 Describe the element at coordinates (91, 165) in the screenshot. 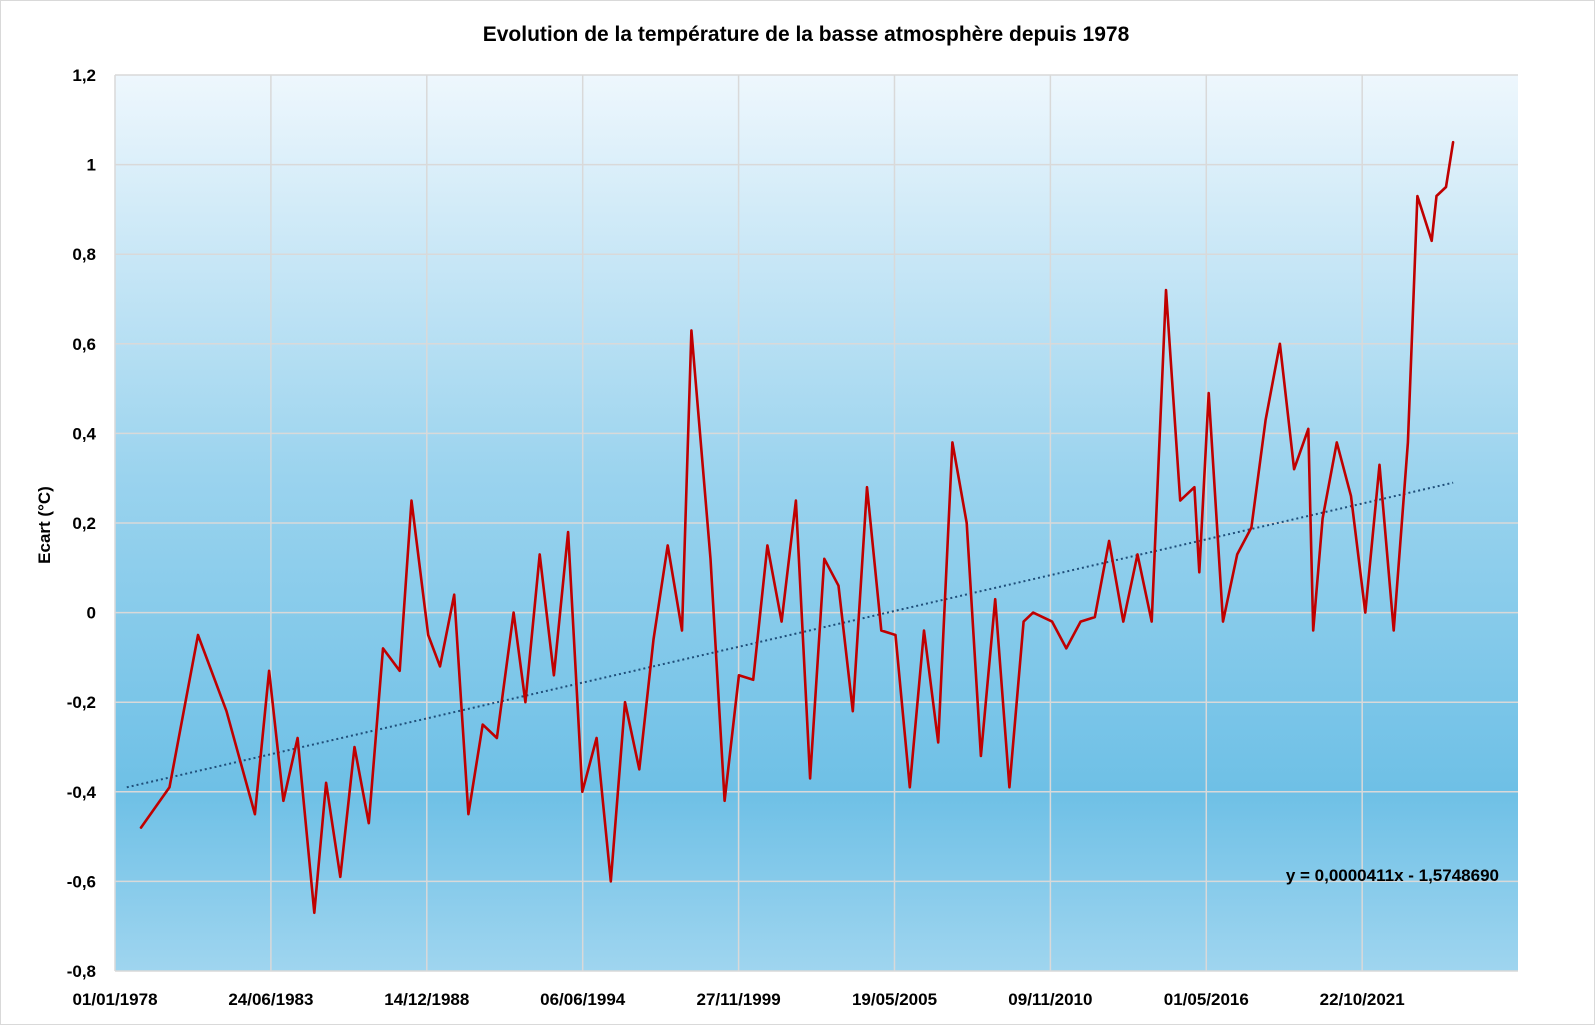

I see `y-tick-label: 1` at that location.